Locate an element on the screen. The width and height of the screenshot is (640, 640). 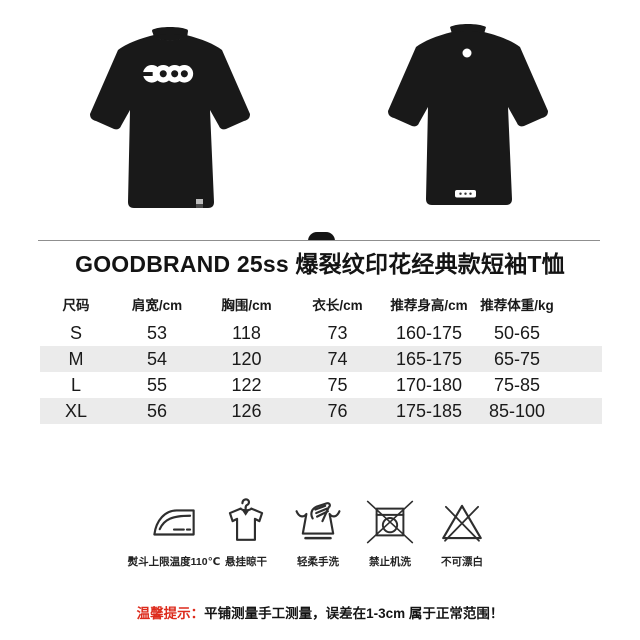
cell-weight: 50-65 is located at coordinates (517, 333).